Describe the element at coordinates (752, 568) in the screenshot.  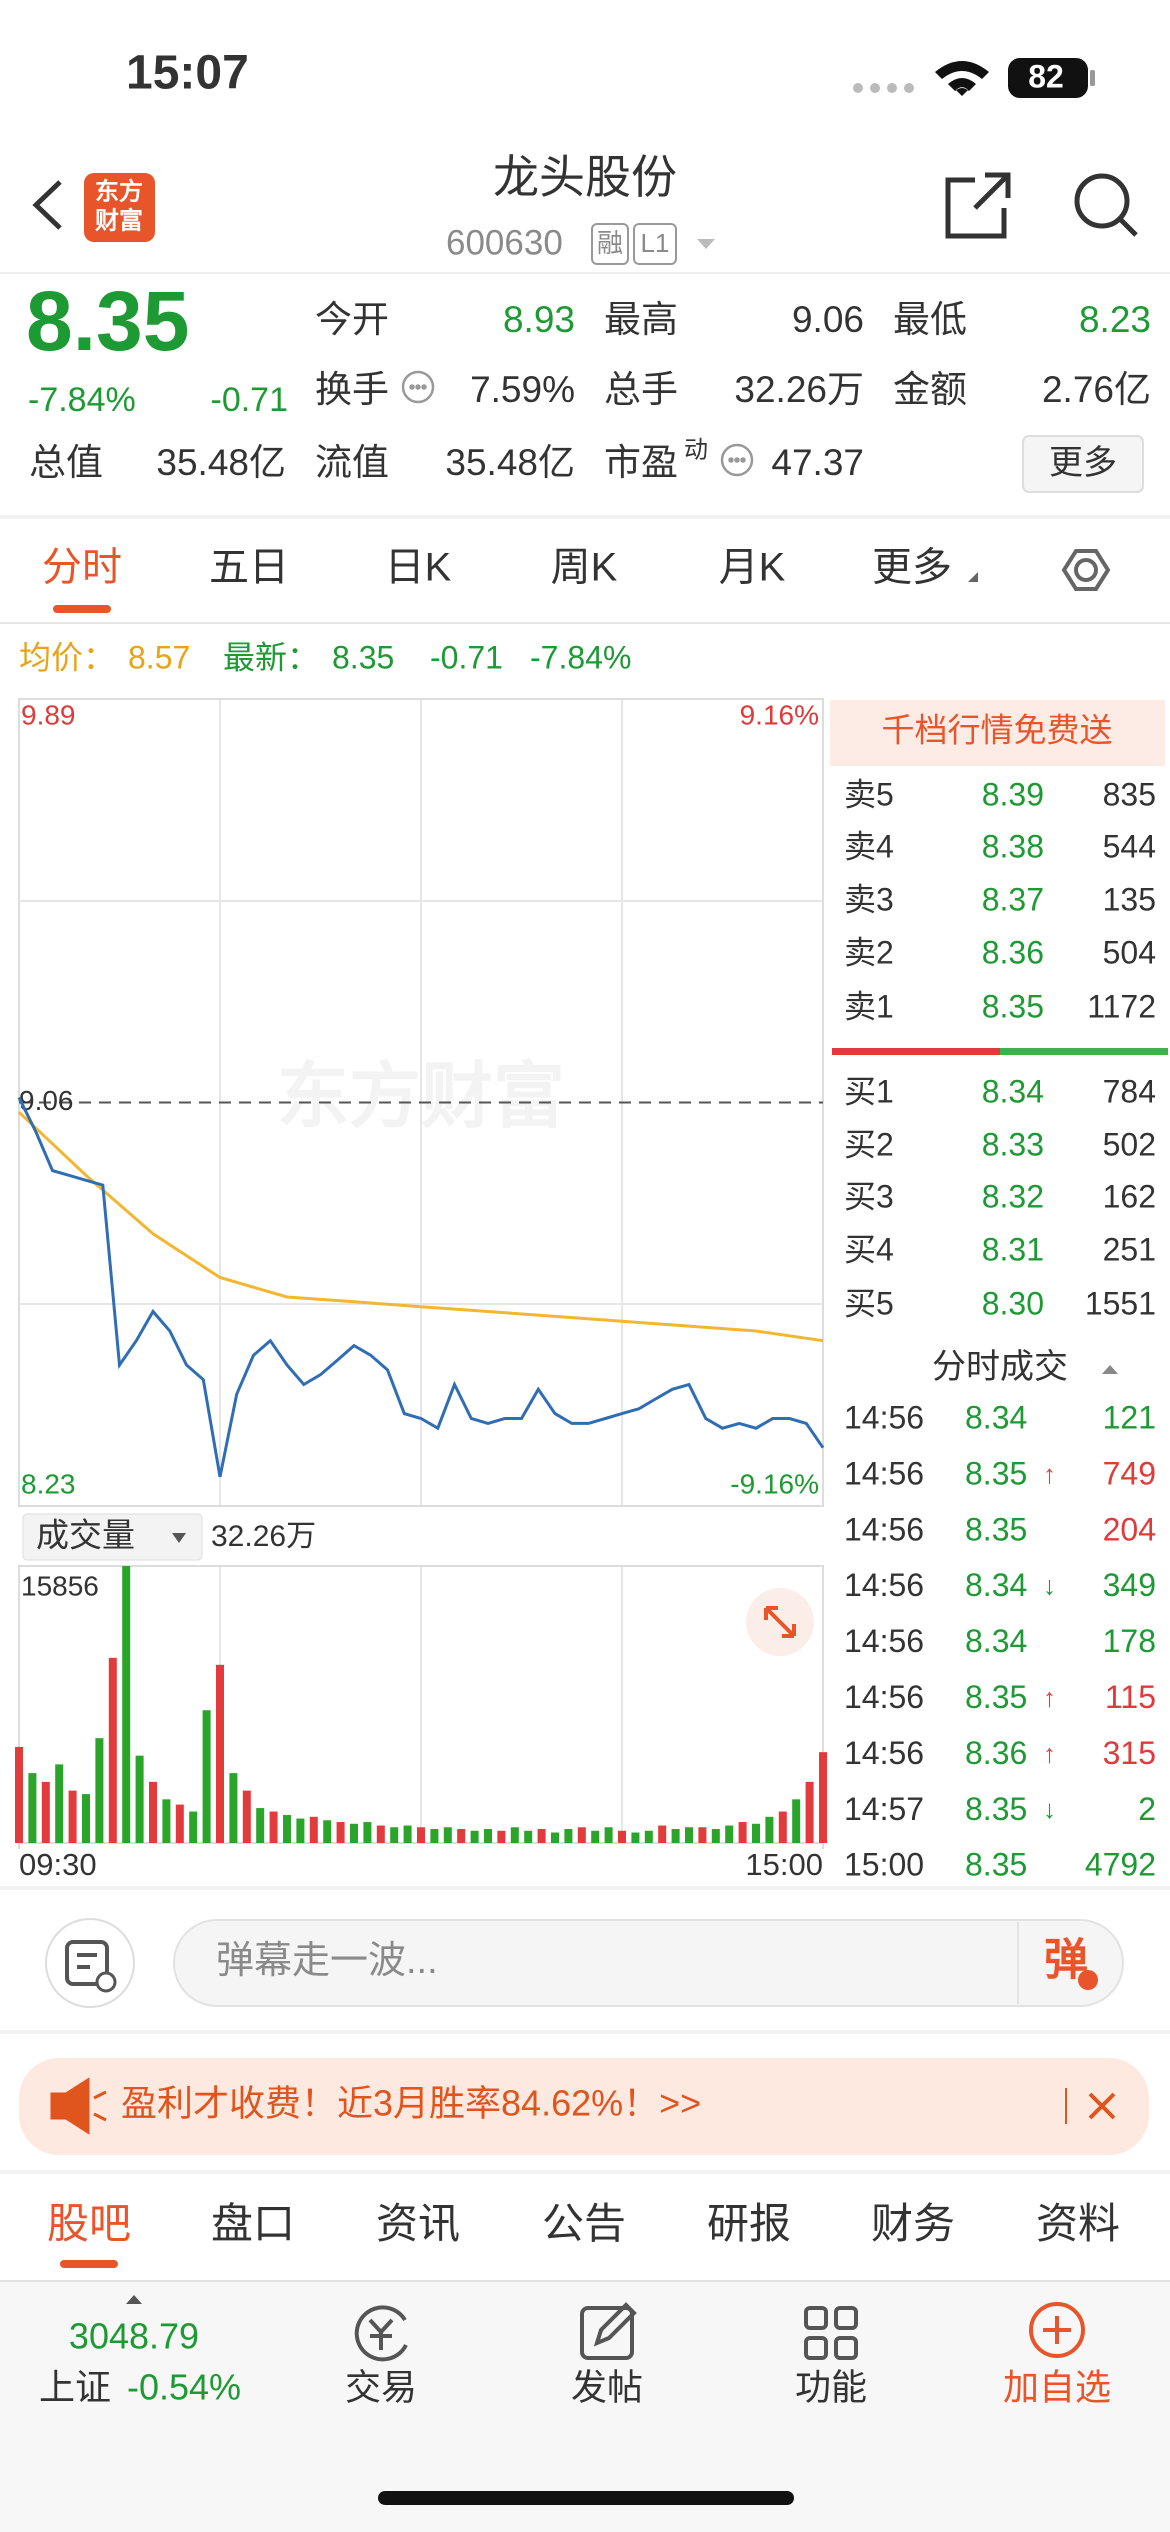
I see `chart-tab: 月K` at that location.